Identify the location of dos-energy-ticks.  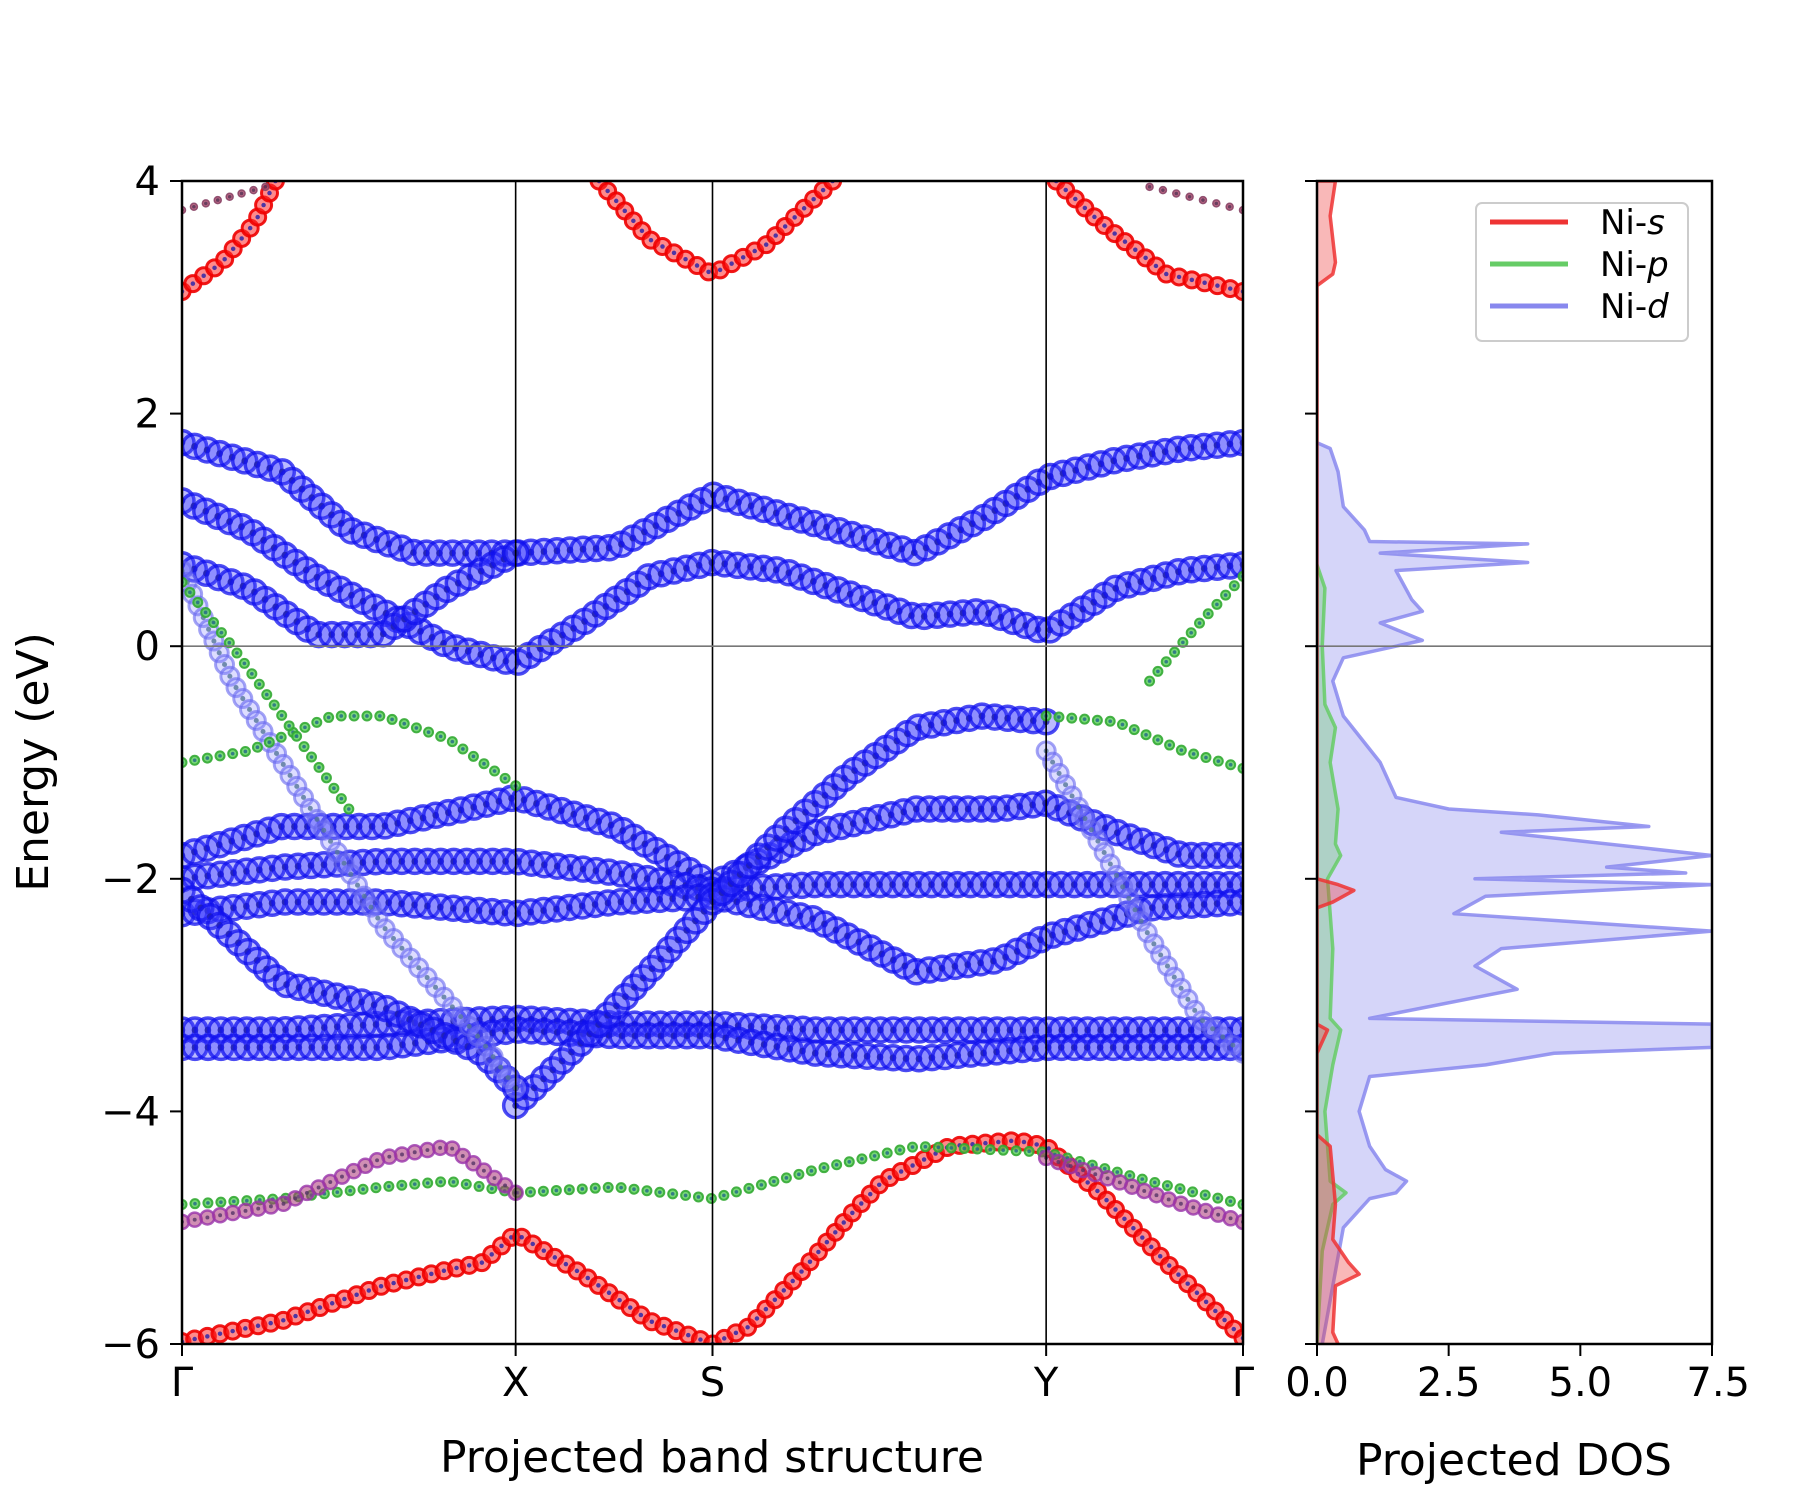
(1311, 762).